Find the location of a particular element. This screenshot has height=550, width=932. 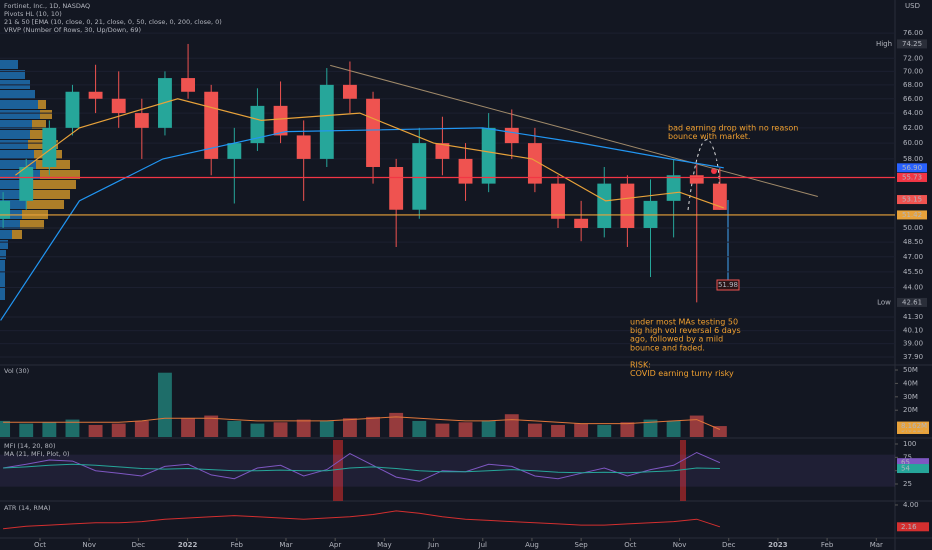

volume-profile is located at coordinates (40, 180).